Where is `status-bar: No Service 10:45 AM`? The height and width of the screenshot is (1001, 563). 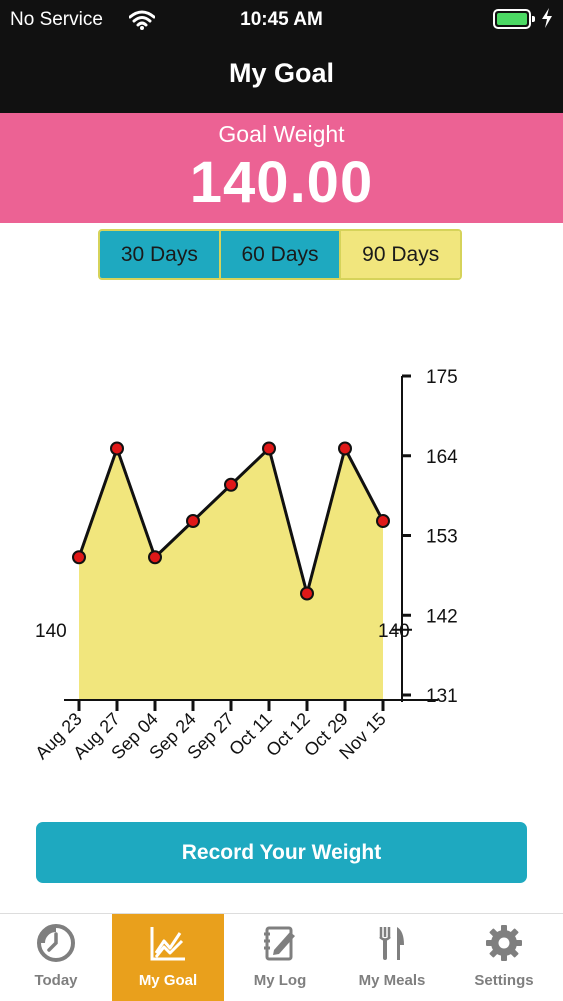 status-bar: No Service 10:45 AM is located at coordinates (281, 20).